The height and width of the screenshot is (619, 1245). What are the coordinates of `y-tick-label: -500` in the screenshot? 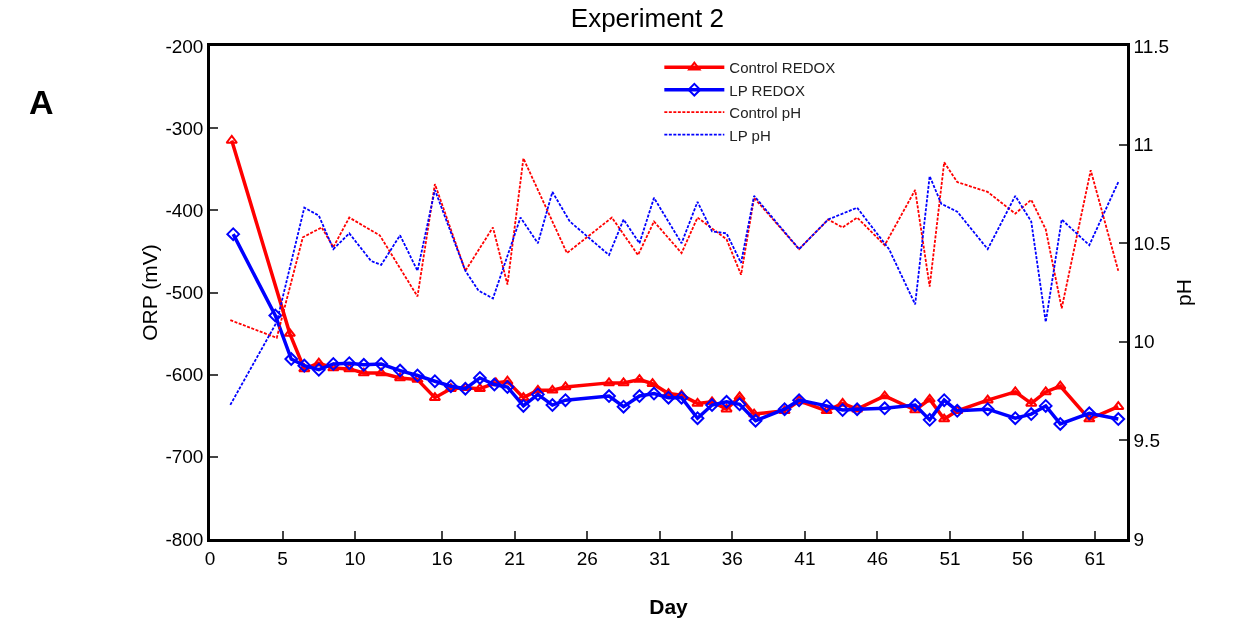 It's located at (184, 293).